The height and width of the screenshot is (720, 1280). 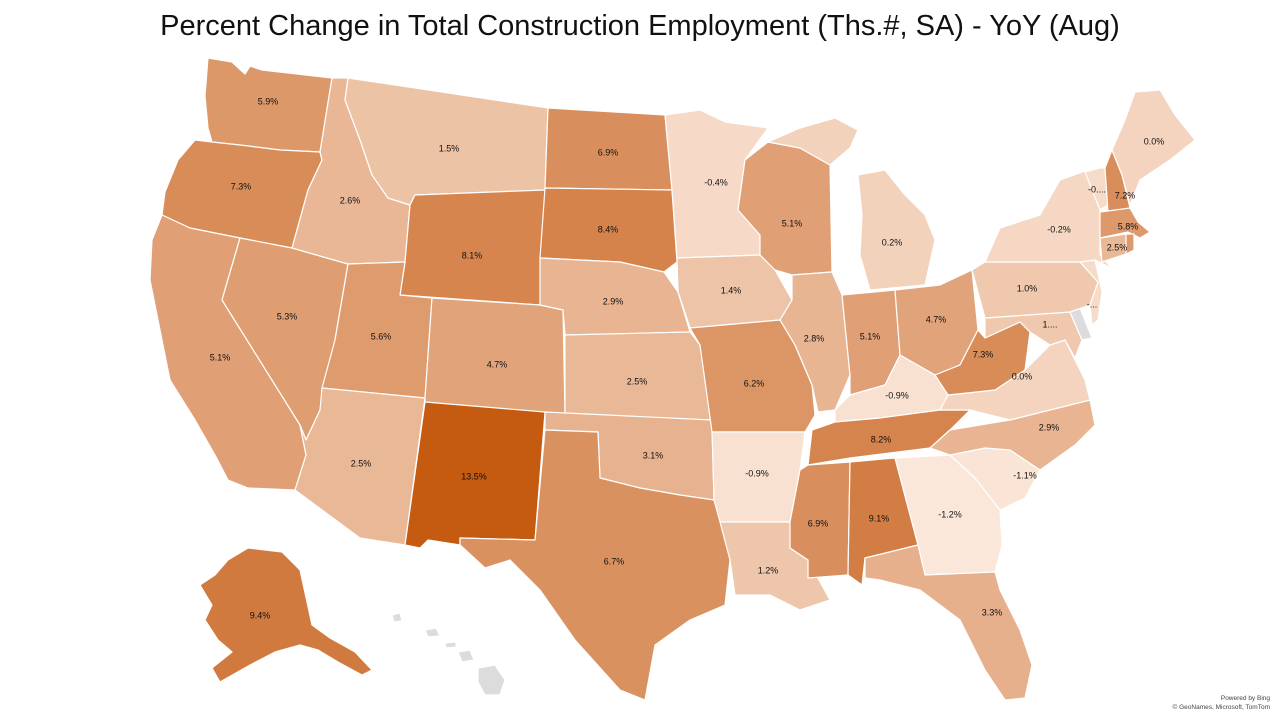 What do you see at coordinates (1221, 707) in the screenshot?
I see `credit-sources: © GeoNames, Microsoft, TomTom` at bounding box center [1221, 707].